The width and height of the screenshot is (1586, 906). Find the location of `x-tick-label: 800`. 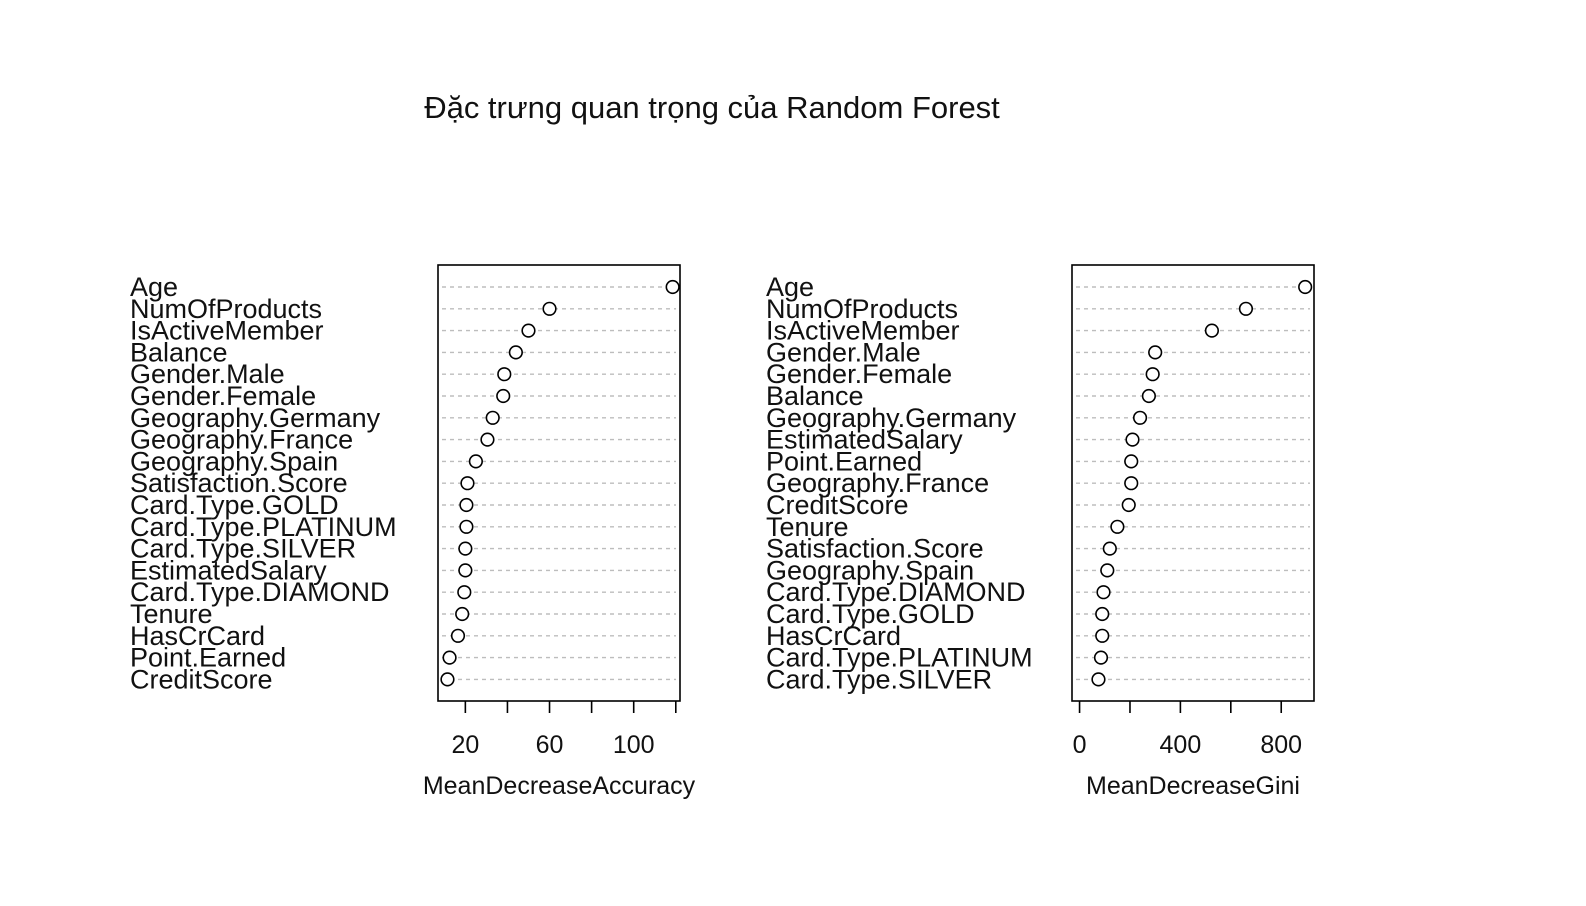

x-tick-label: 800 is located at coordinates (1281, 745).